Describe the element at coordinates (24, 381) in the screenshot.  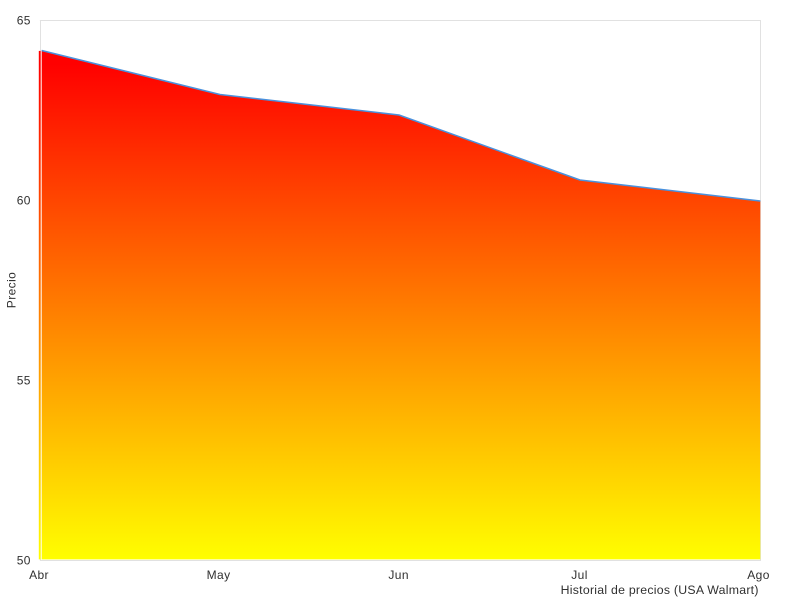
I see `svg-text: 55` at that location.